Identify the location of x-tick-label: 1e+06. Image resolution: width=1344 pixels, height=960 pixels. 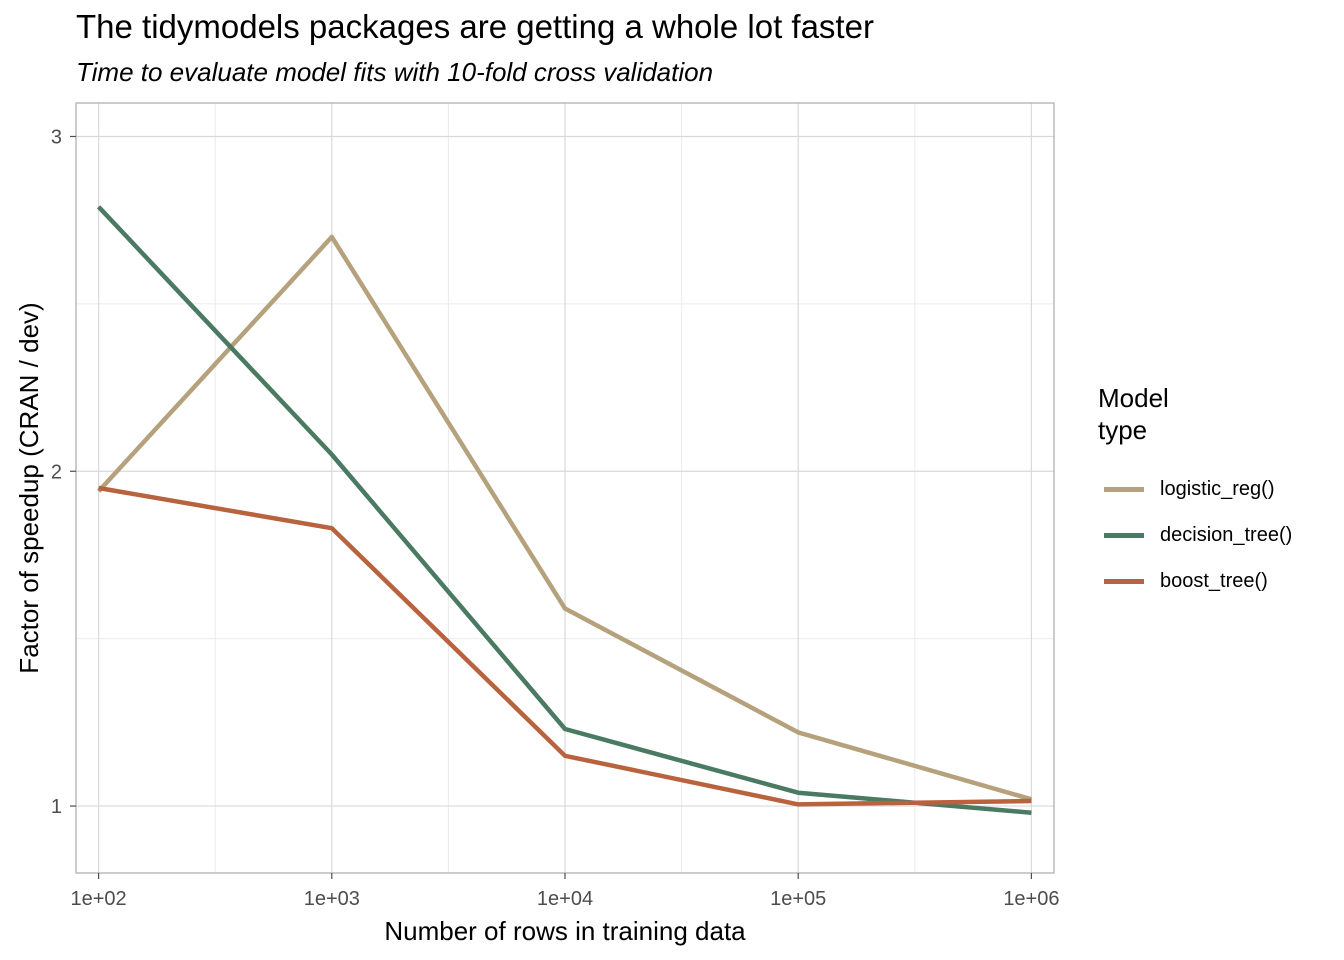
(1031, 899).